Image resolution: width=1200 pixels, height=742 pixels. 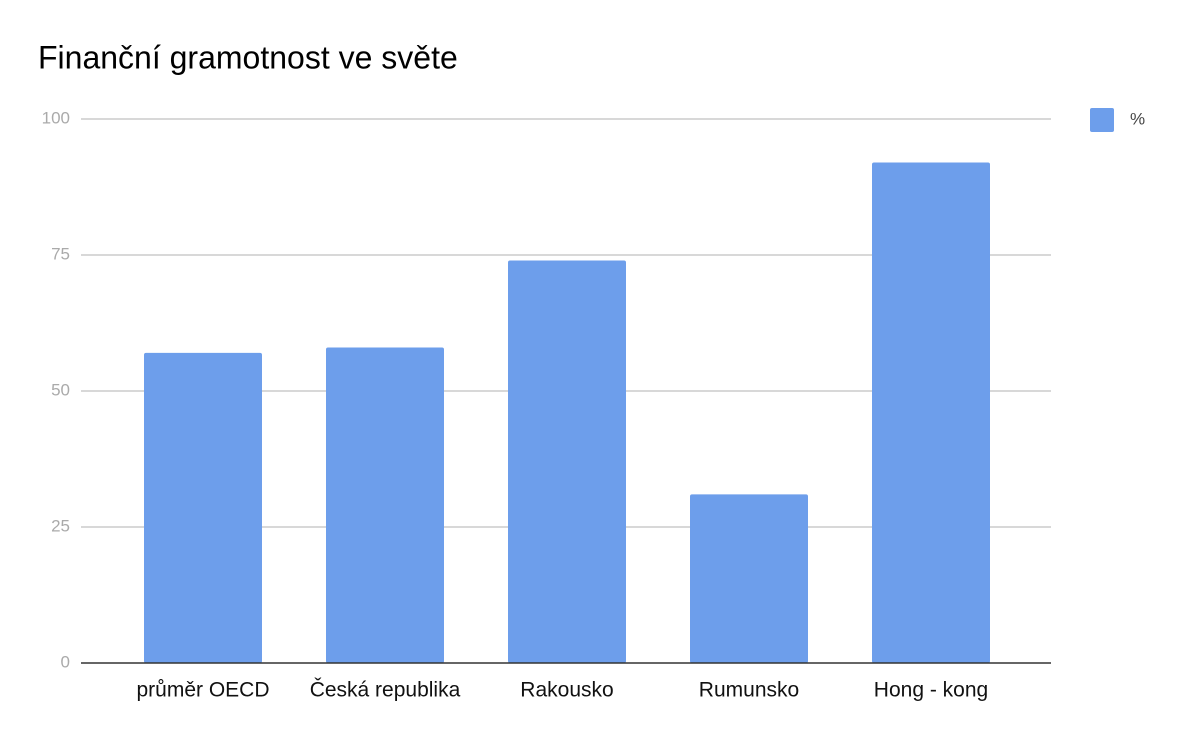 What do you see at coordinates (56, 117) in the screenshot?
I see `y-tick-label: 100` at bounding box center [56, 117].